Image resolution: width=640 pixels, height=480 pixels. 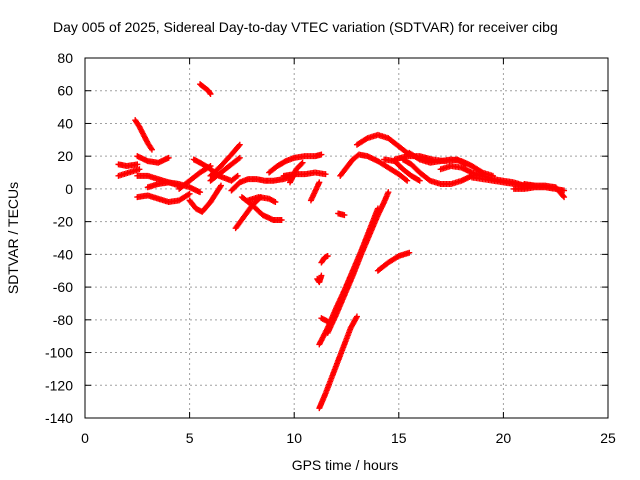 What do you see at coordinates (399, 438) in the screenshot?
I see `x-tick-label: 15` at bounding box center [399, 438].